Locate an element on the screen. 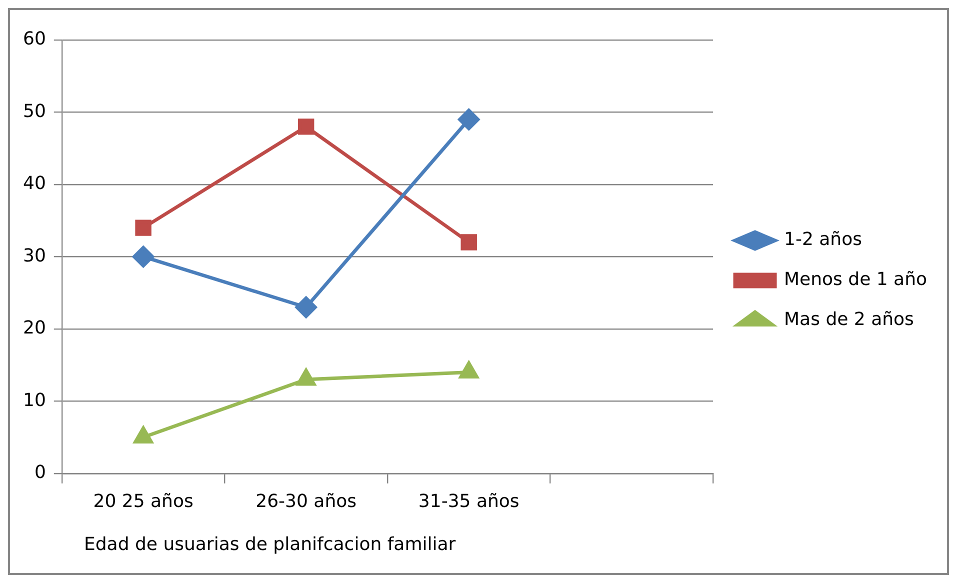 This screenshot has height=583, width=957. x-tick-label: 31-35 años is located at coordinates (469, 501).